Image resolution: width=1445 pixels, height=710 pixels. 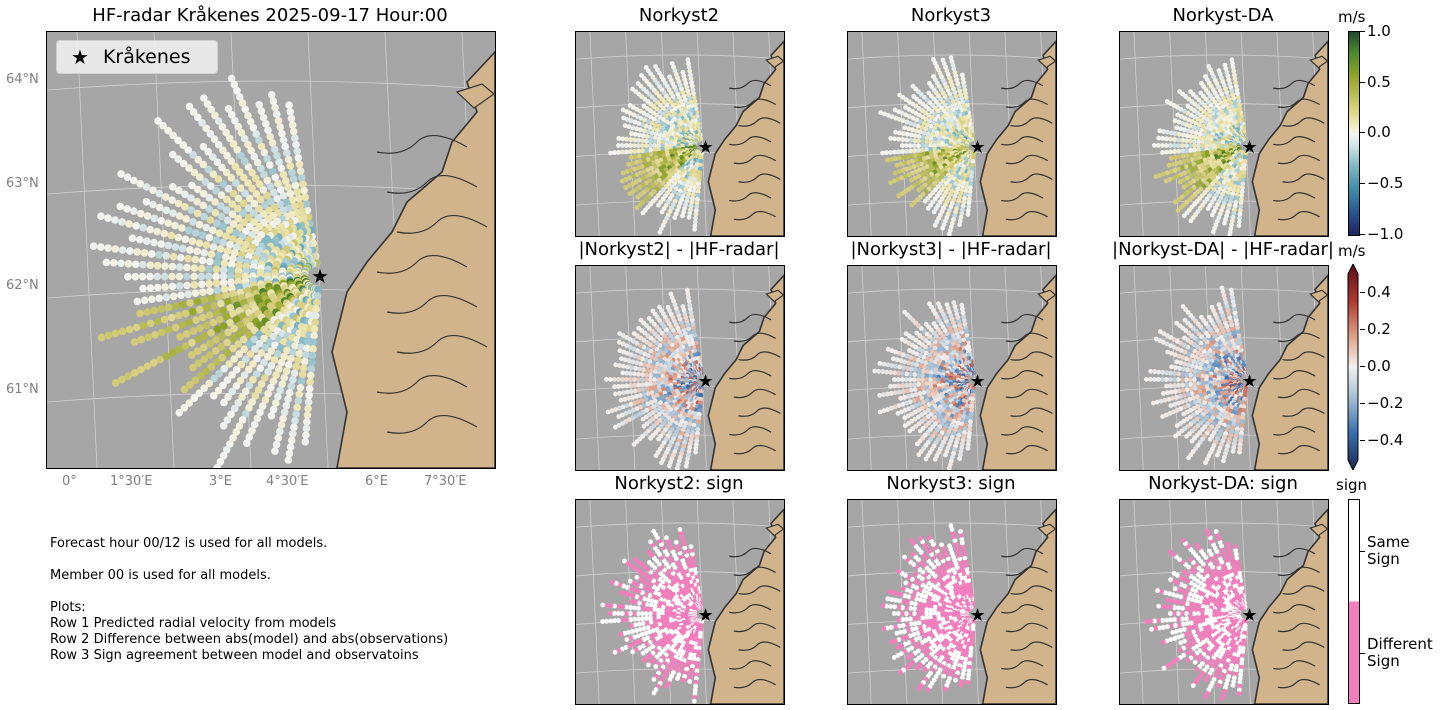 I want to click on colorbar1-tick-m05: −0.5, so click(x=1381, y=183).